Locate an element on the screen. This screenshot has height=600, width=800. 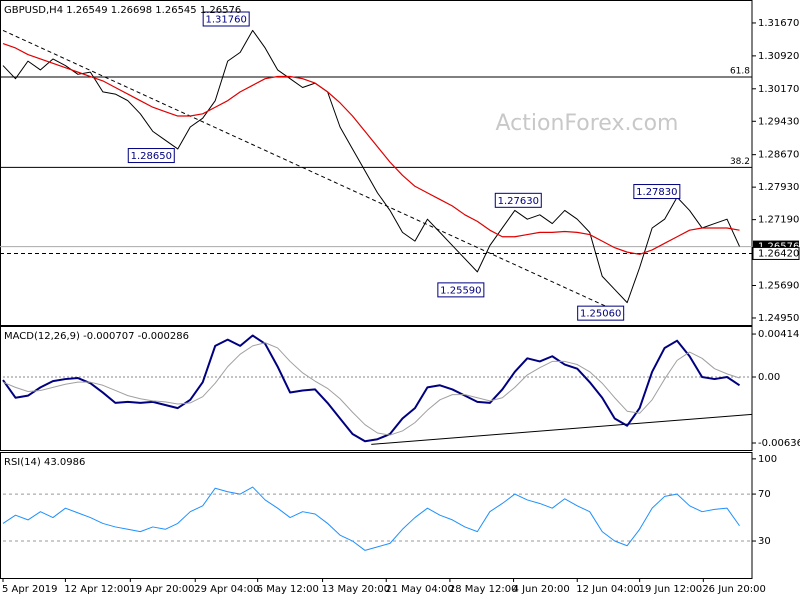
x-tick-label: 12 Jun 04:00 is located at coordinates (608, 589).